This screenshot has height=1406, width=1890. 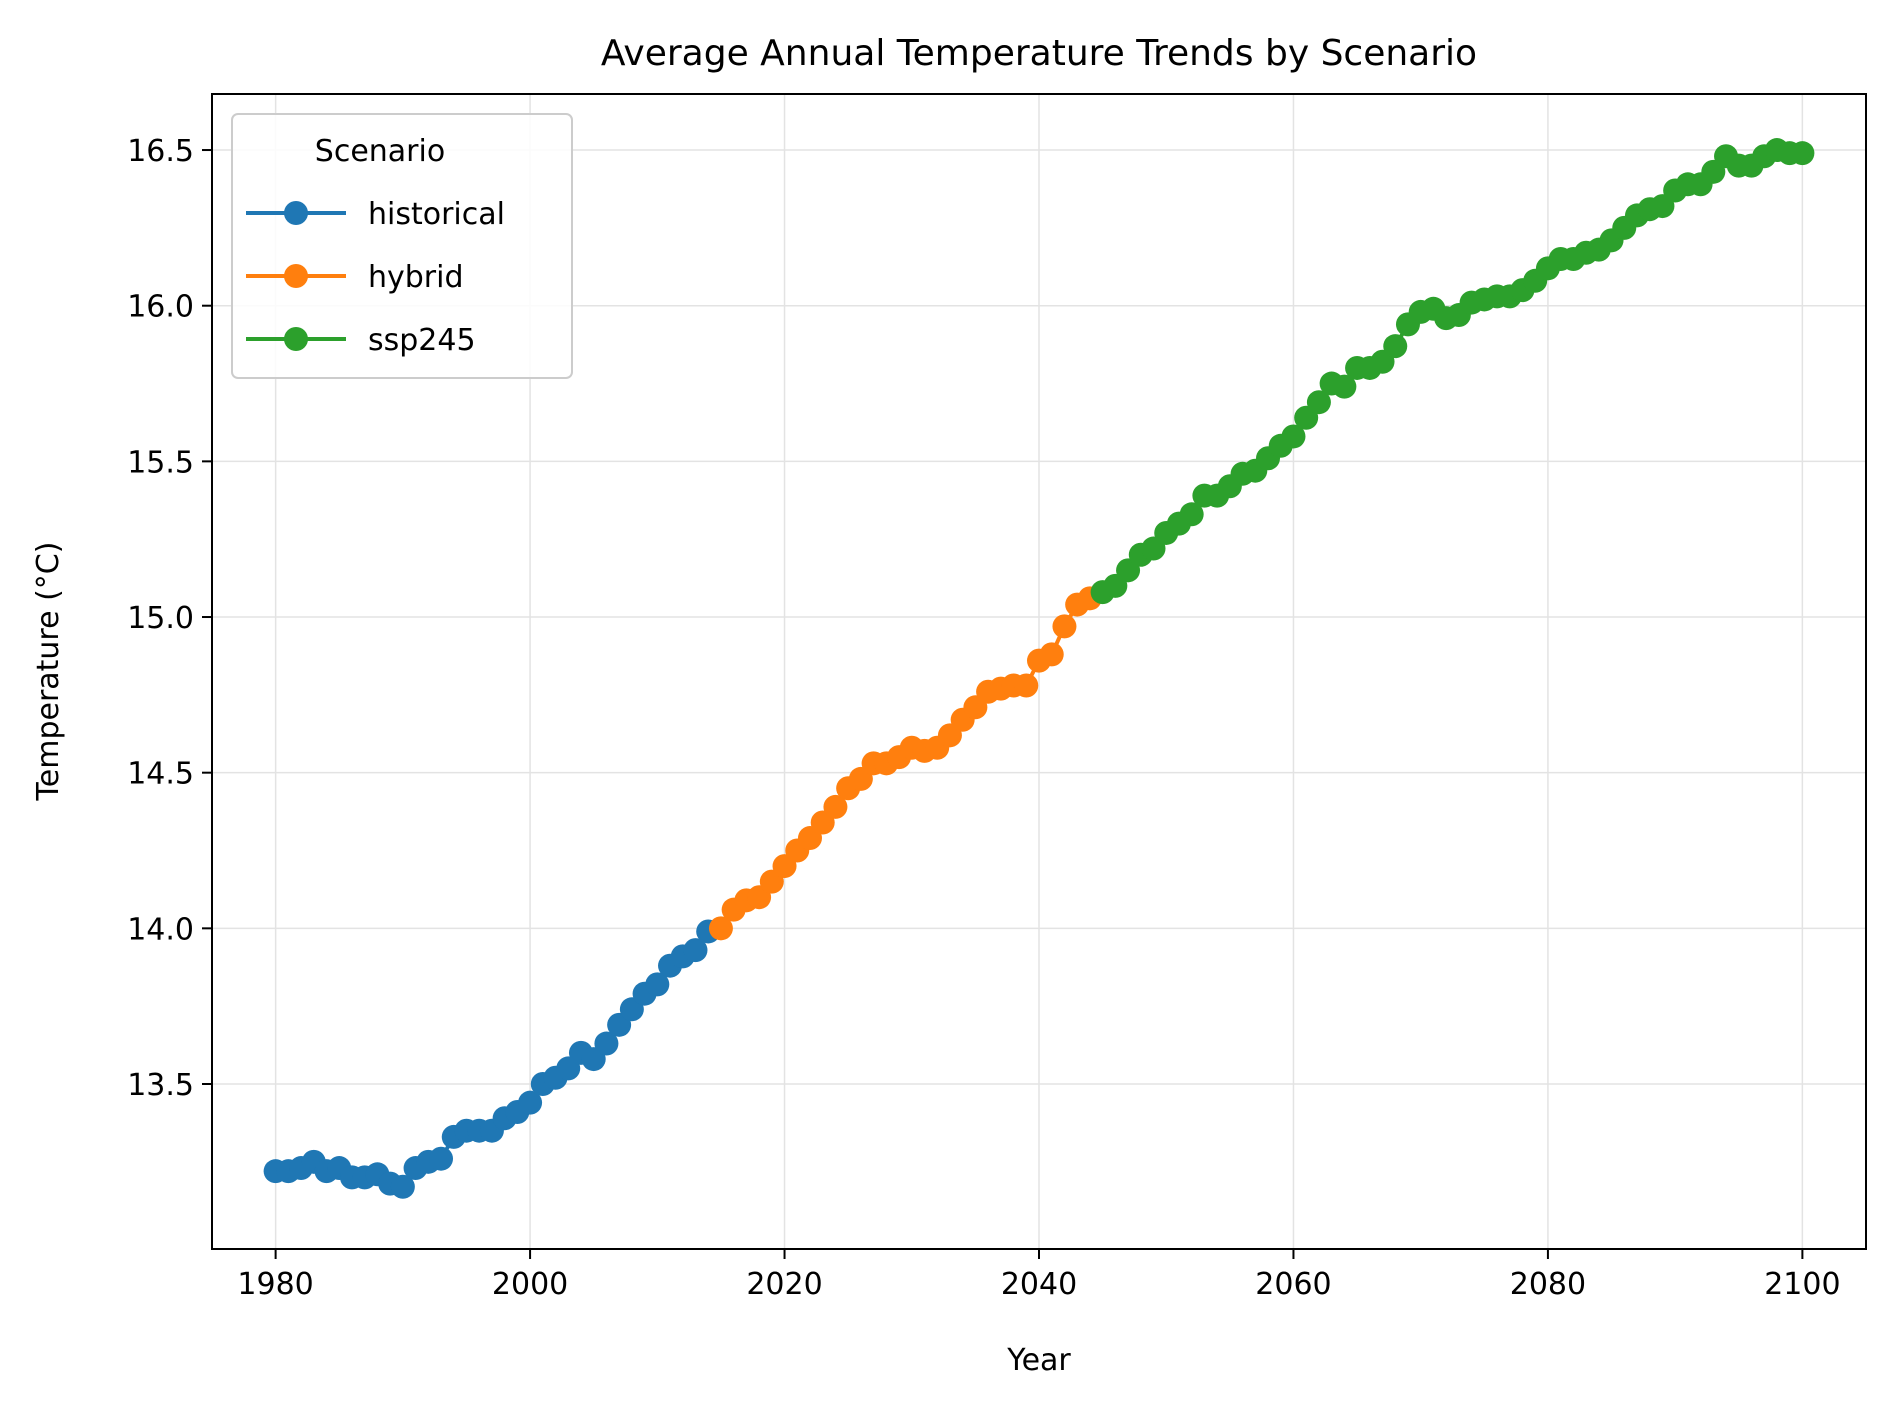 What do you see at coordinates (905, 763) in the screenshot?
I see `series-hybrid` at bounding box center [905, 763].